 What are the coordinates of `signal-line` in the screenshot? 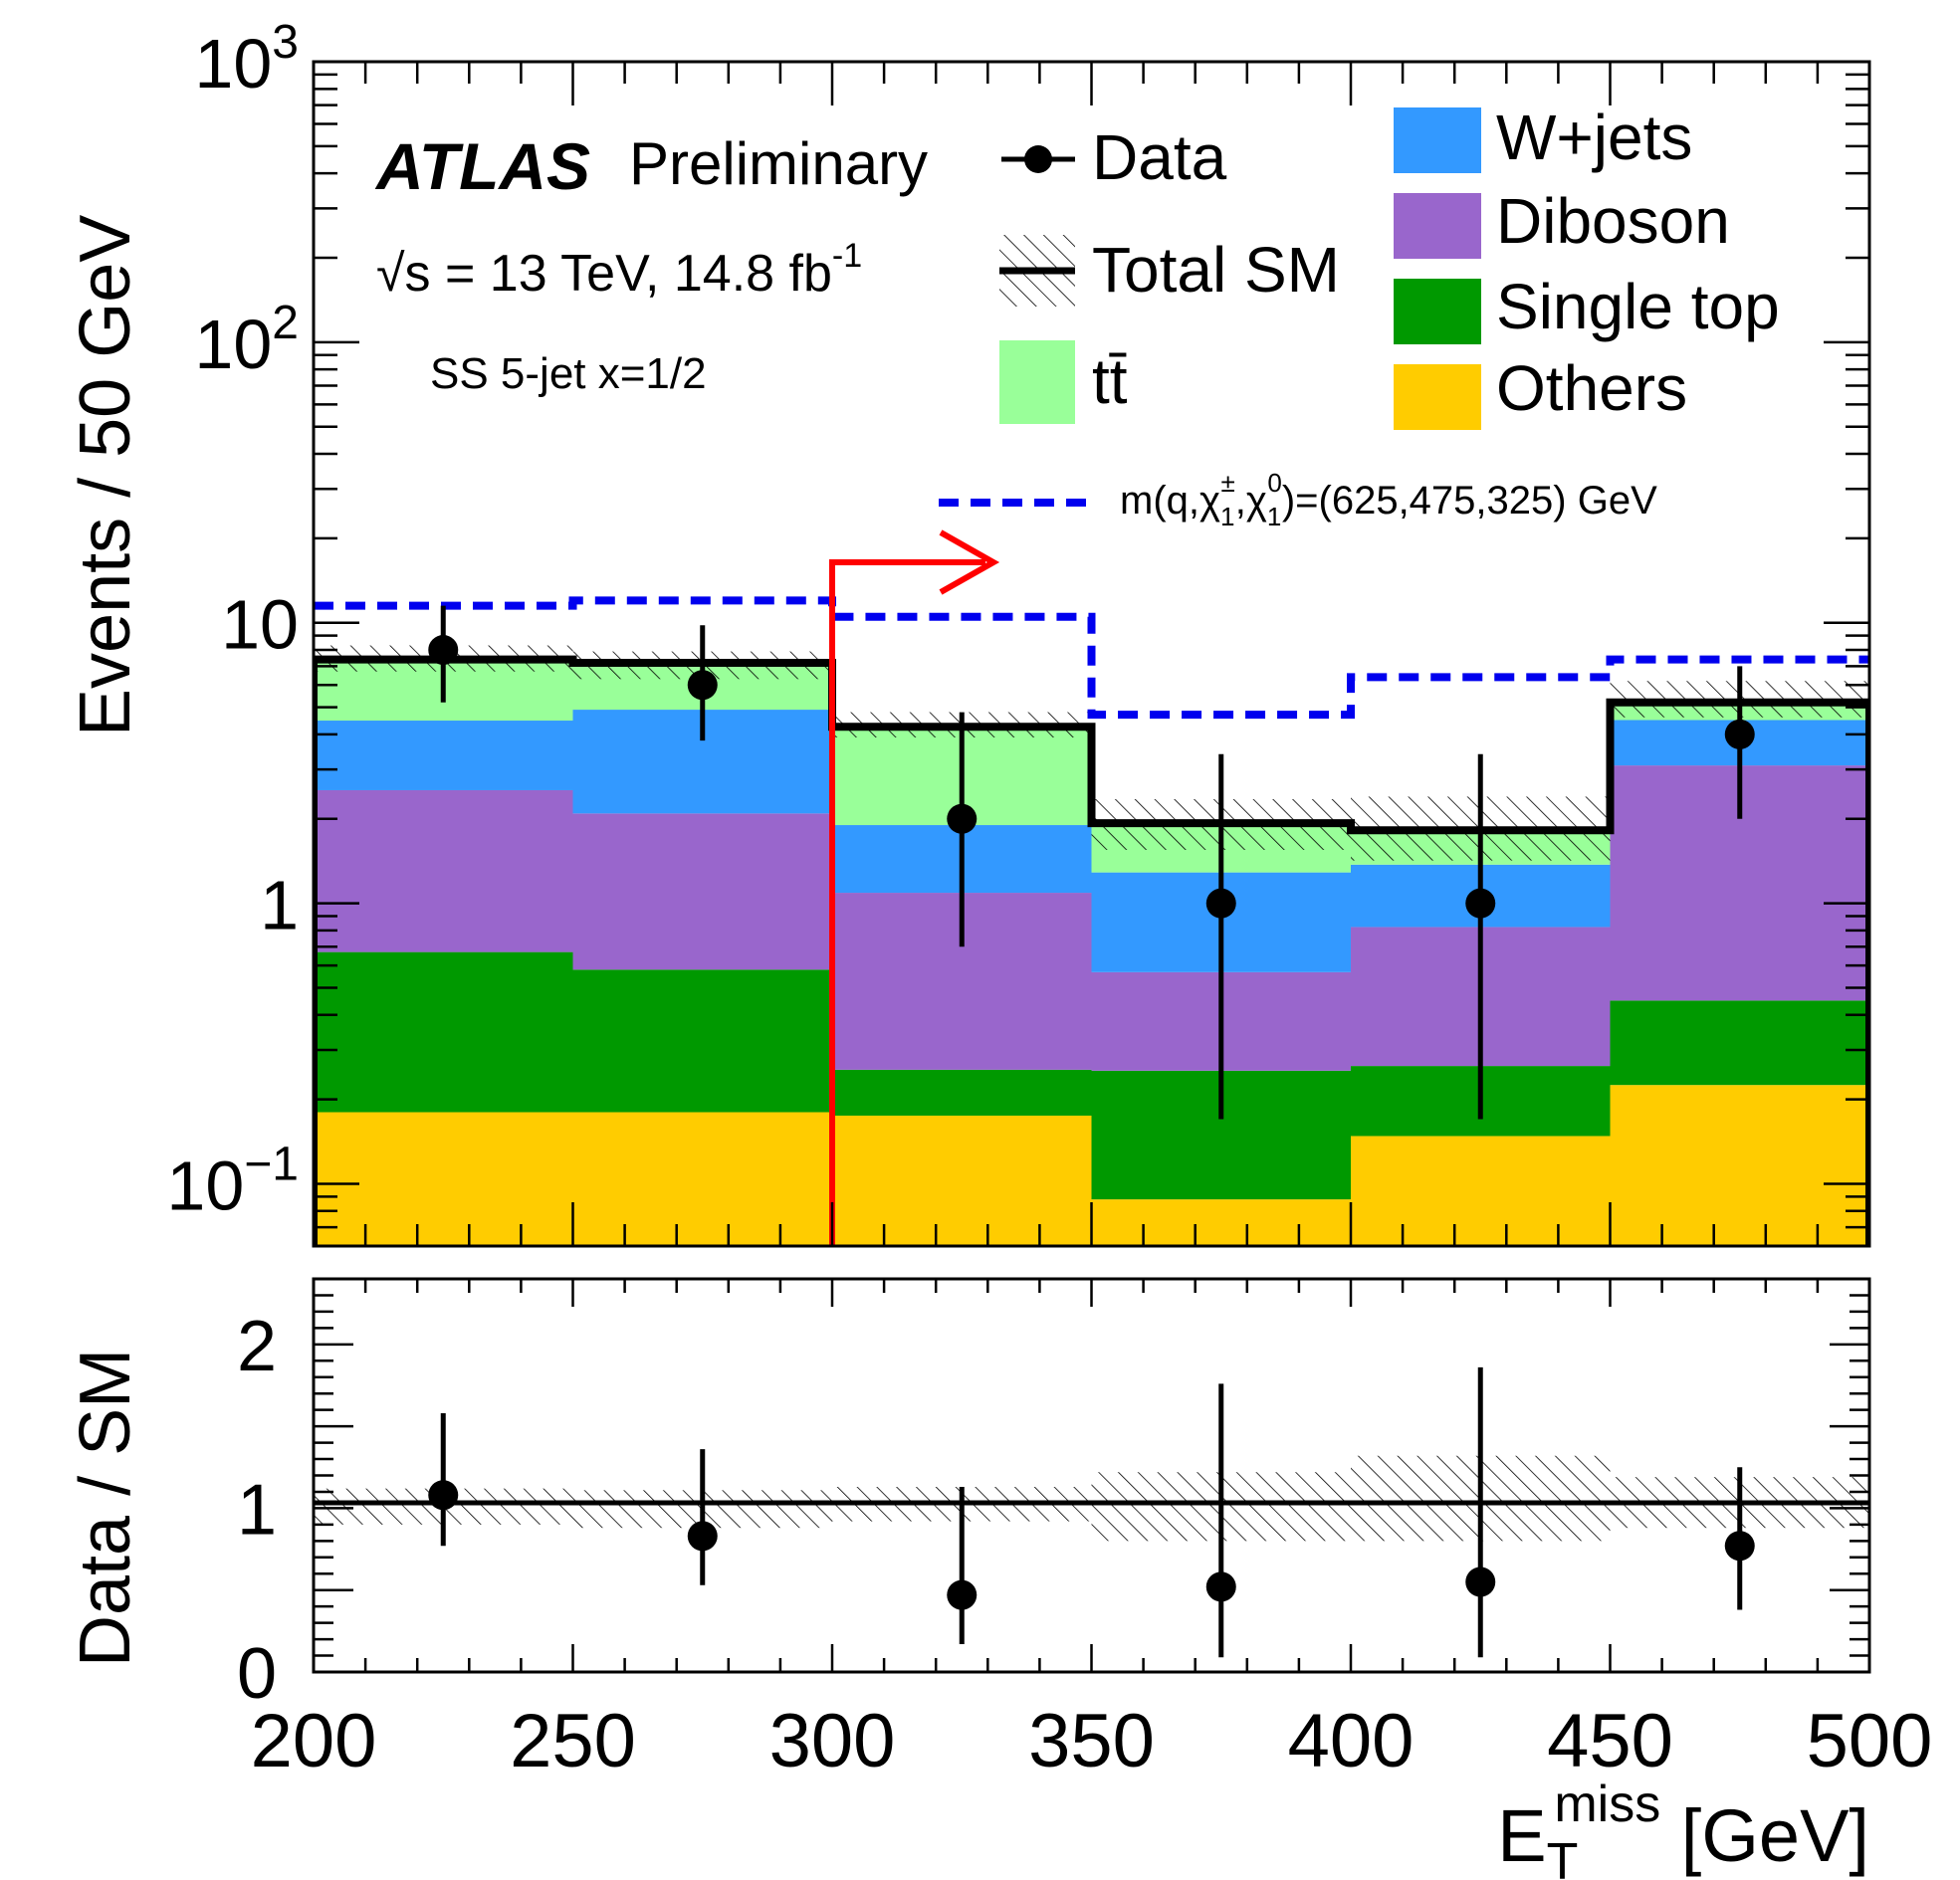 It's located at (1091, 658).